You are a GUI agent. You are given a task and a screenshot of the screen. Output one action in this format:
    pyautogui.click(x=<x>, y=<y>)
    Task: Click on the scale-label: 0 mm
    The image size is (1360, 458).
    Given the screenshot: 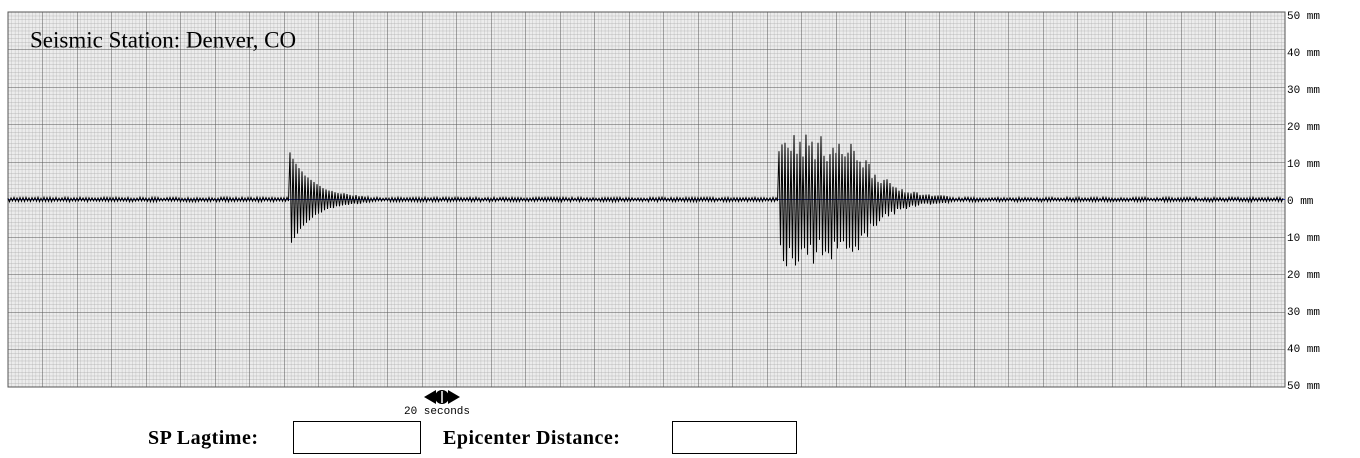 What is the action you would take?
    pyautogui.click(x=1300, y=202)
    